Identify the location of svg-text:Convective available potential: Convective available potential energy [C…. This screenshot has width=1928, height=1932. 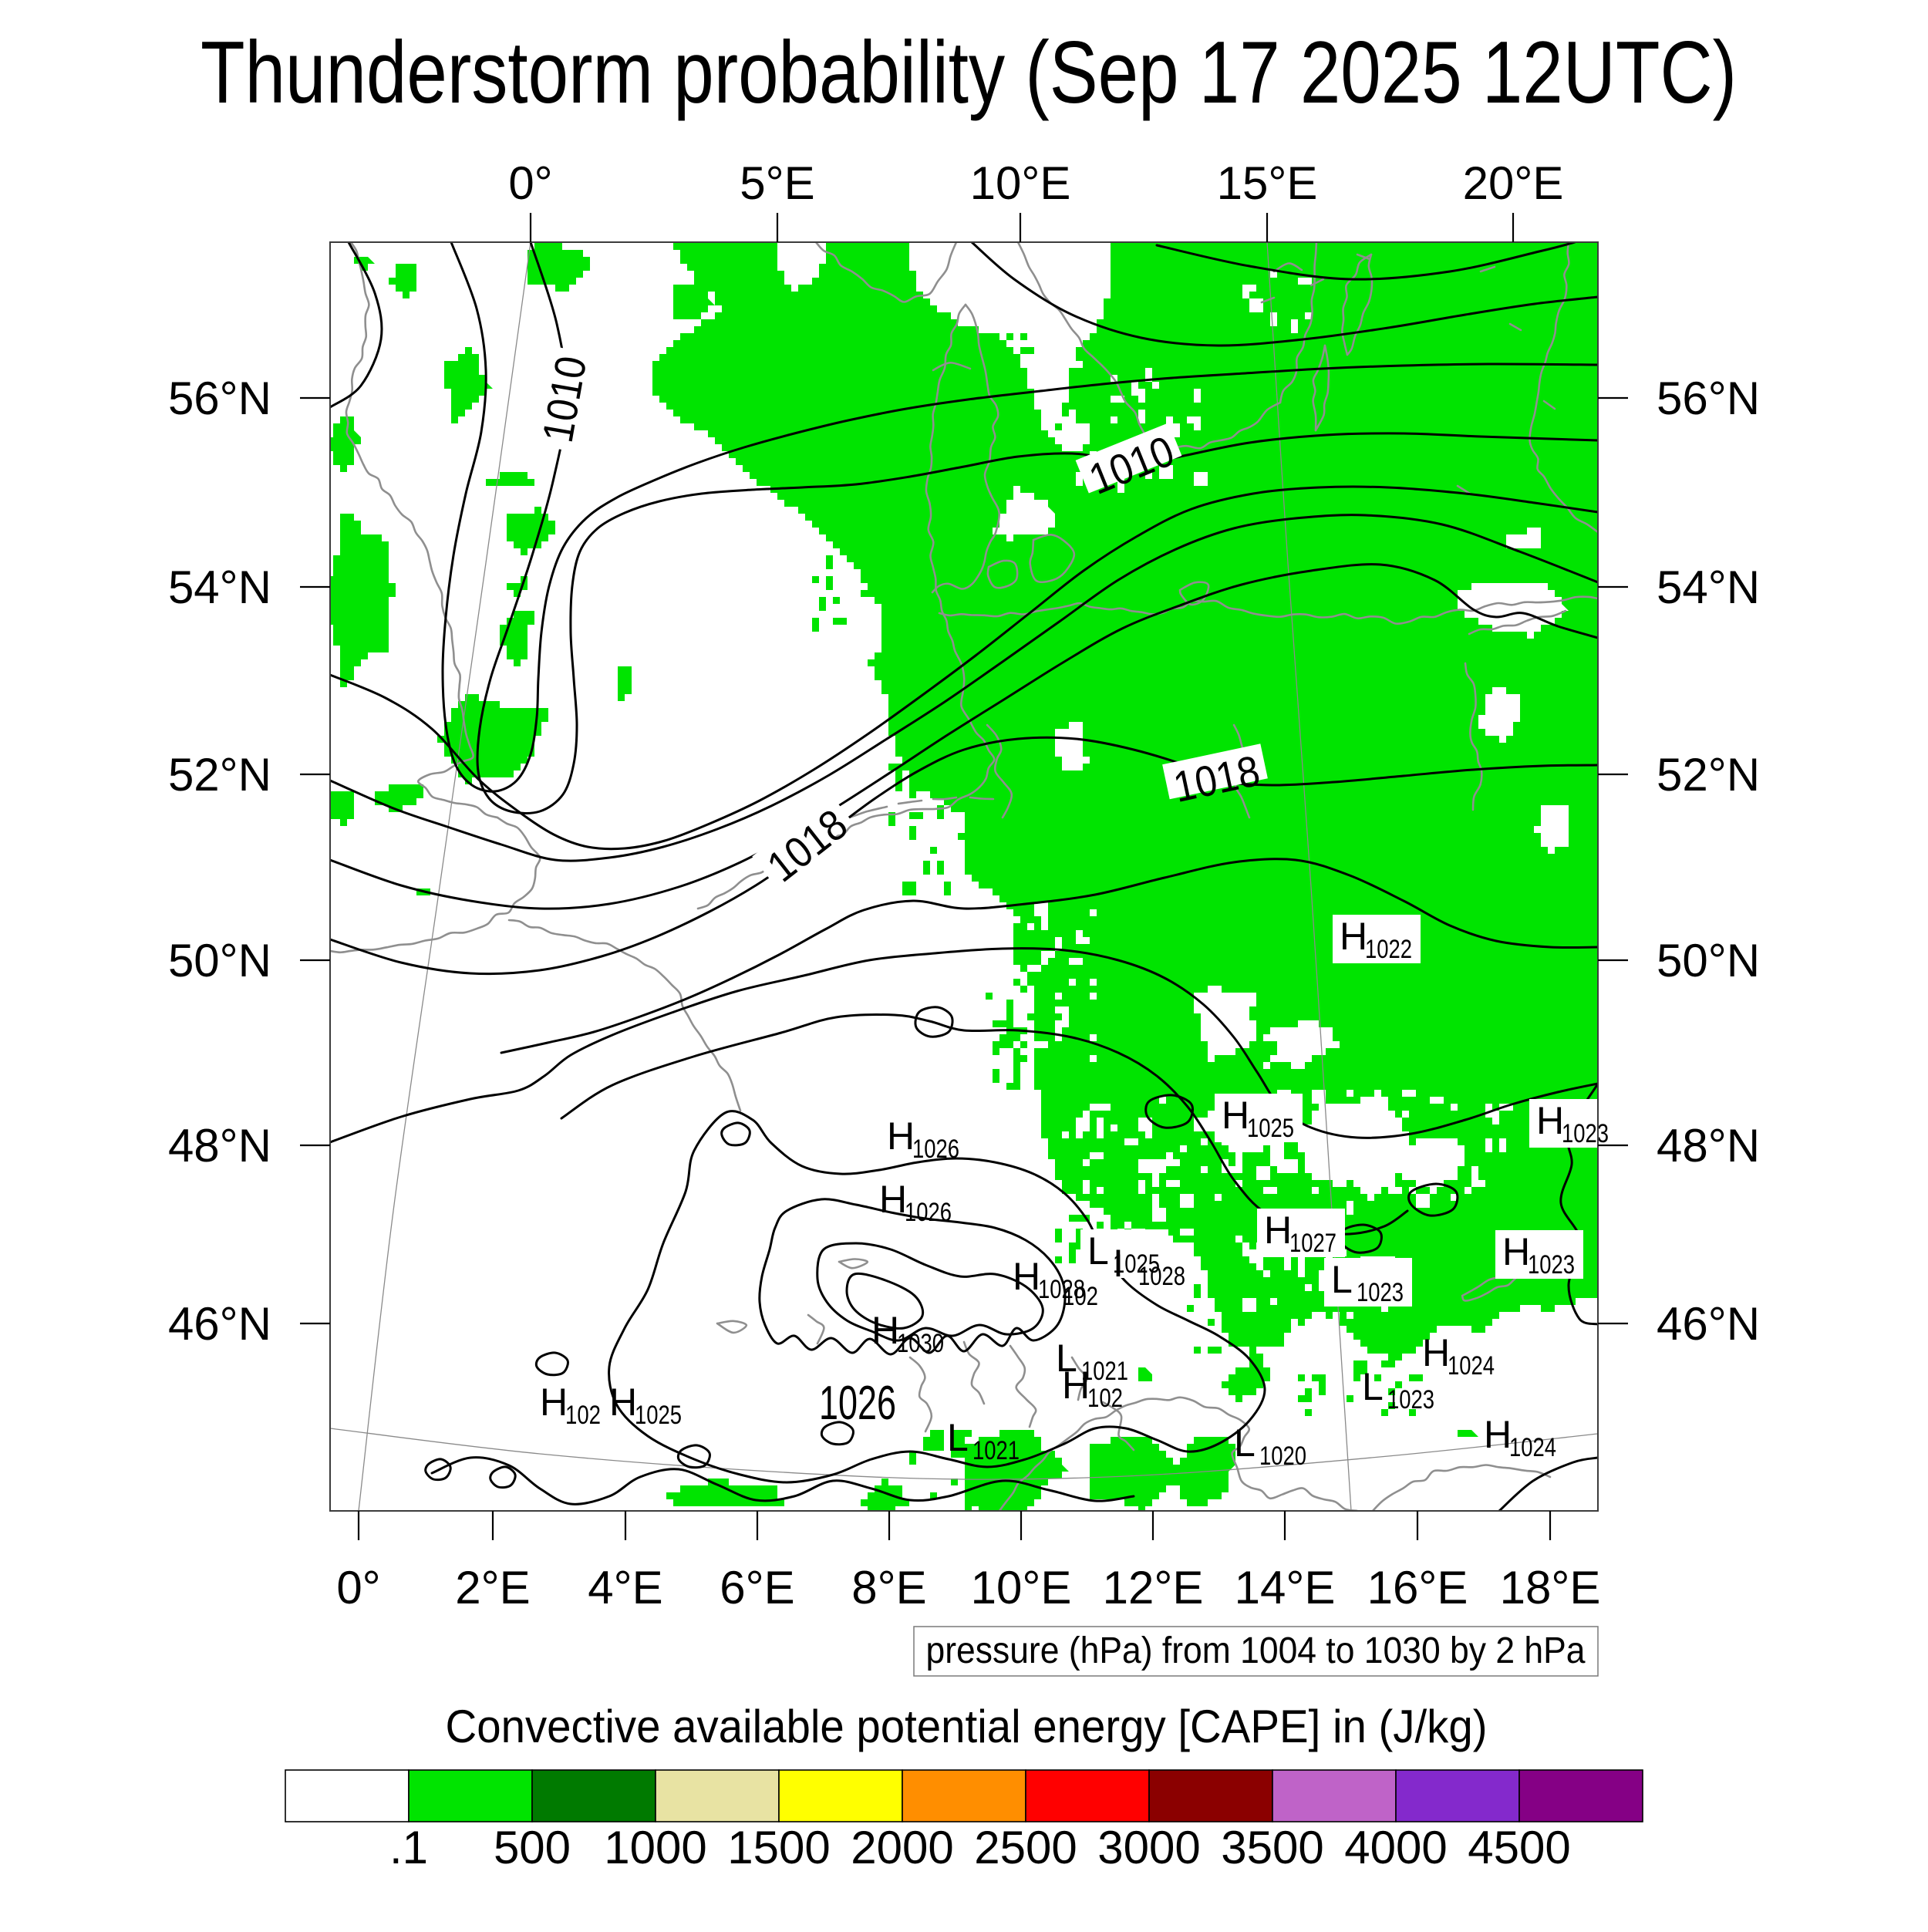
(967, 1726).